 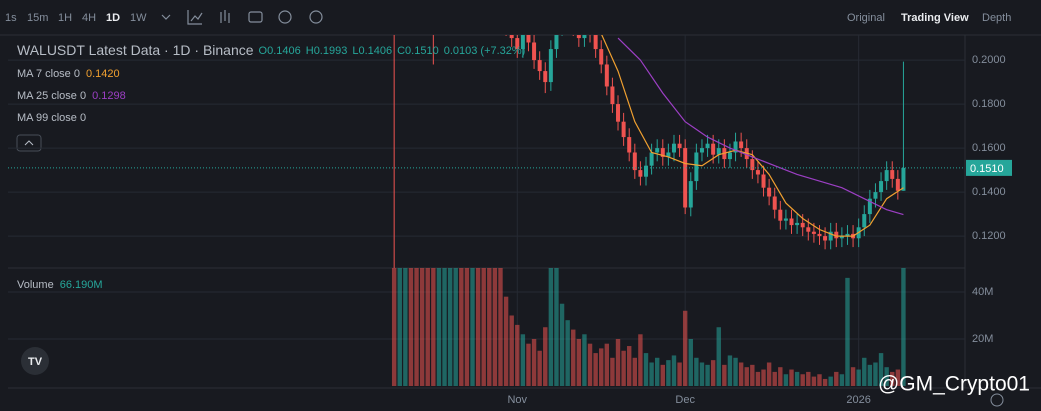 What do you see at coordinates (517, 400) in the screenshot?
I see `x-tick-label: Nov` at bounding box center [517, 400].